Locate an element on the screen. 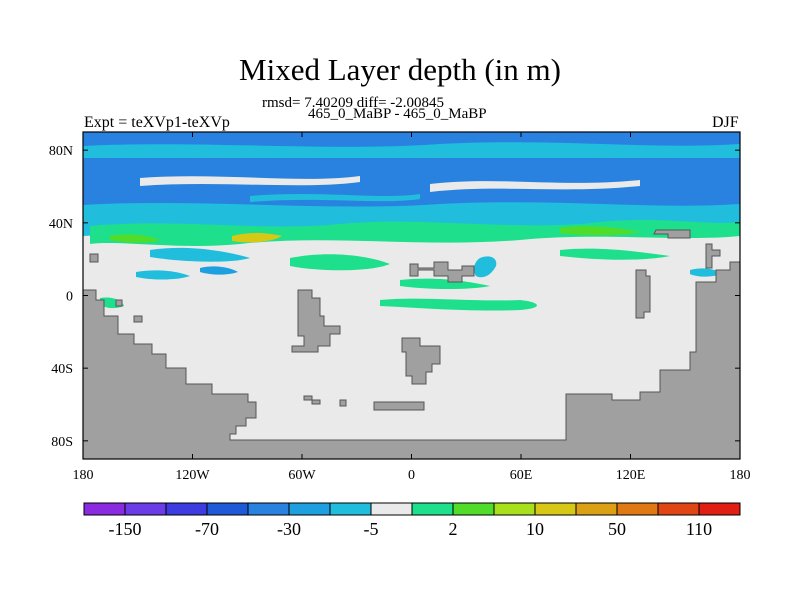  chart-subtitle: 465_0_MaBP - 465_0_MaBP is located at coordinates (397, 114).